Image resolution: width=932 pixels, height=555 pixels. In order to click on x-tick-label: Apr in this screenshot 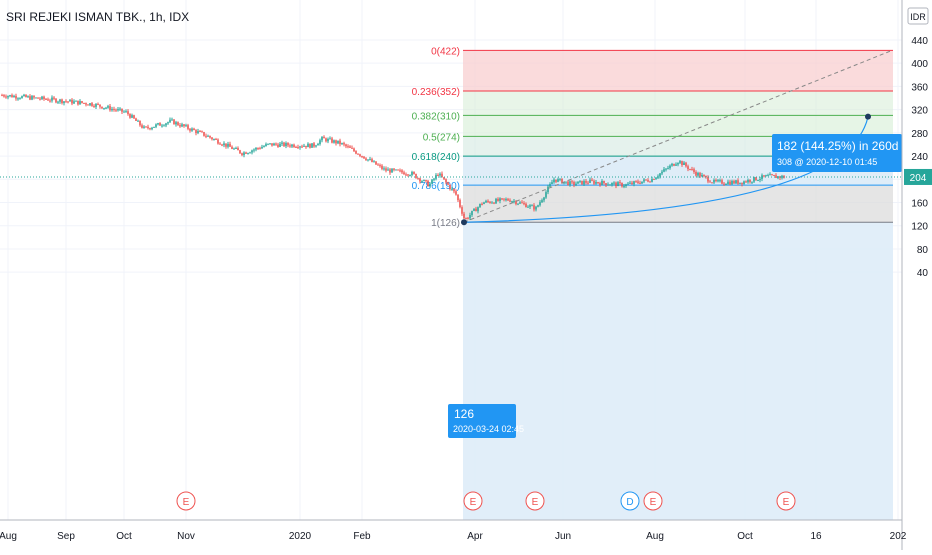, I will do `click(475, 536)`.